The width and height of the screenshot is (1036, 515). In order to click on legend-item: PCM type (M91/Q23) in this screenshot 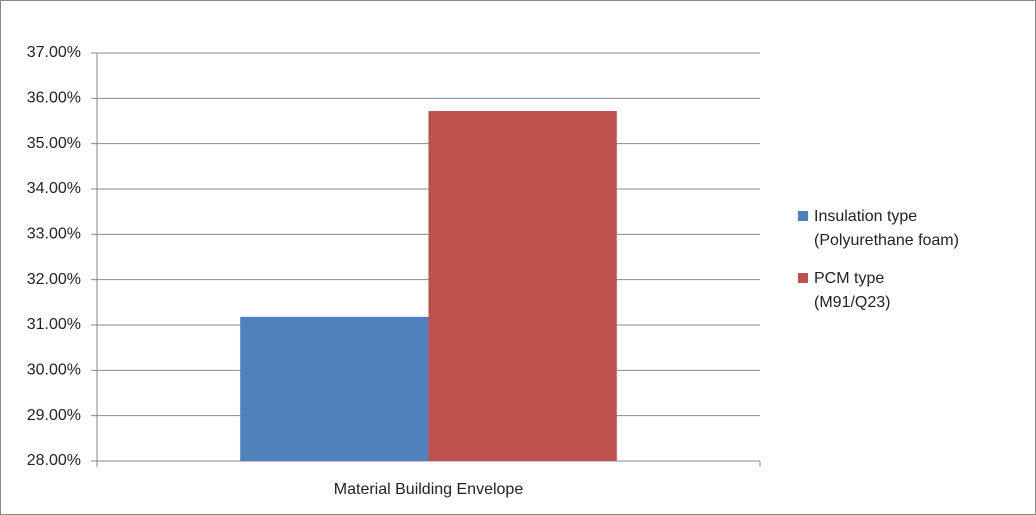, I will do `click(878, 291)`.